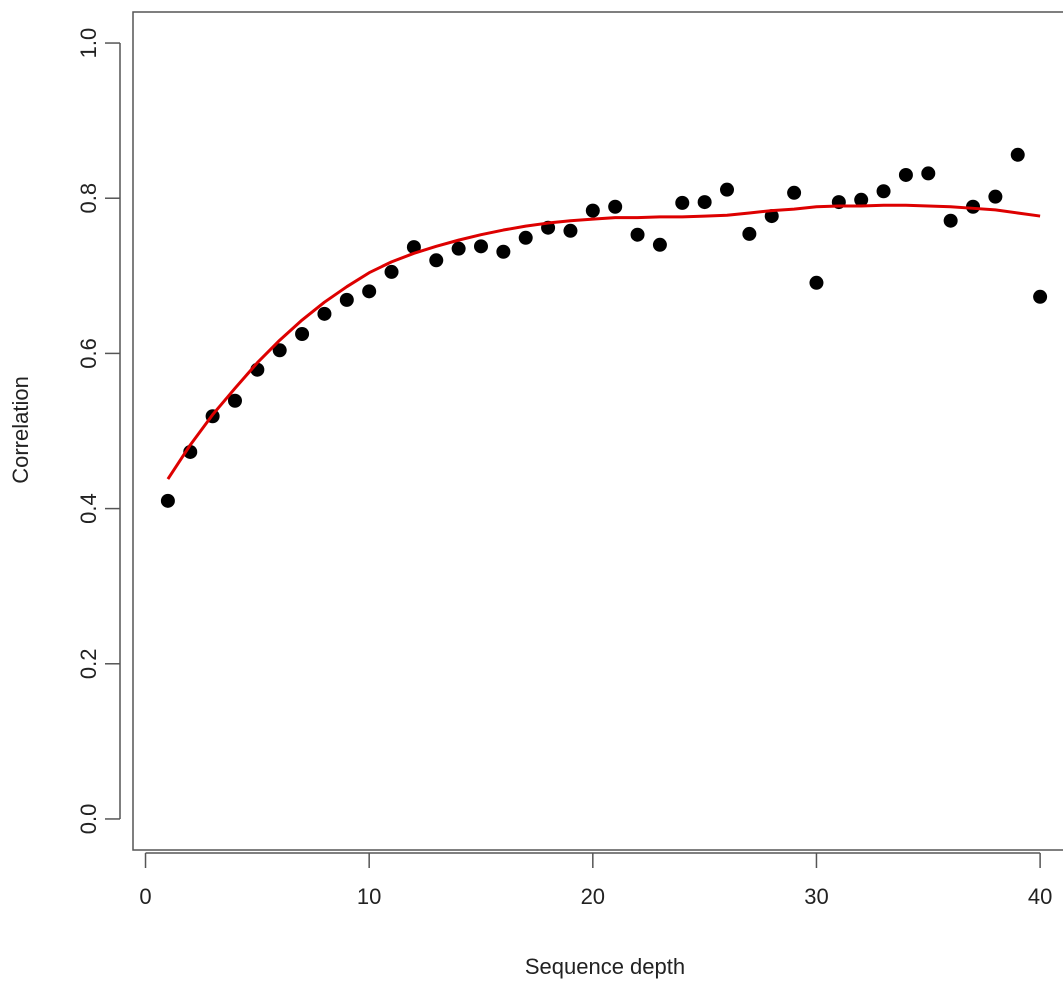 The image size is (1063, 984). What do you see at coordinates (88, 508) in the screenshot?
I see `y-tick-label: 0.4` at bounding box center [88, 508].